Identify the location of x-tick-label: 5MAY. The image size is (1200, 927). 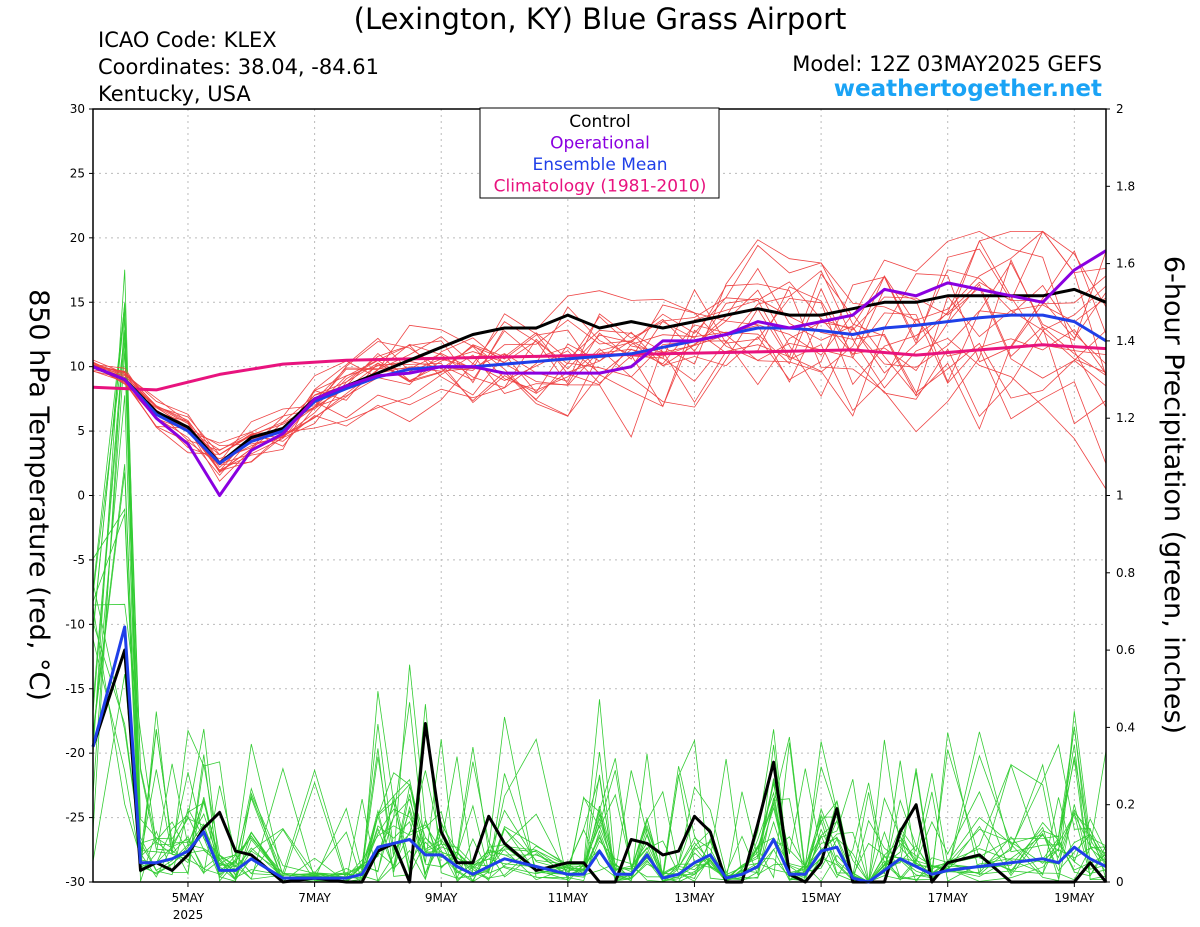
(188, 898).